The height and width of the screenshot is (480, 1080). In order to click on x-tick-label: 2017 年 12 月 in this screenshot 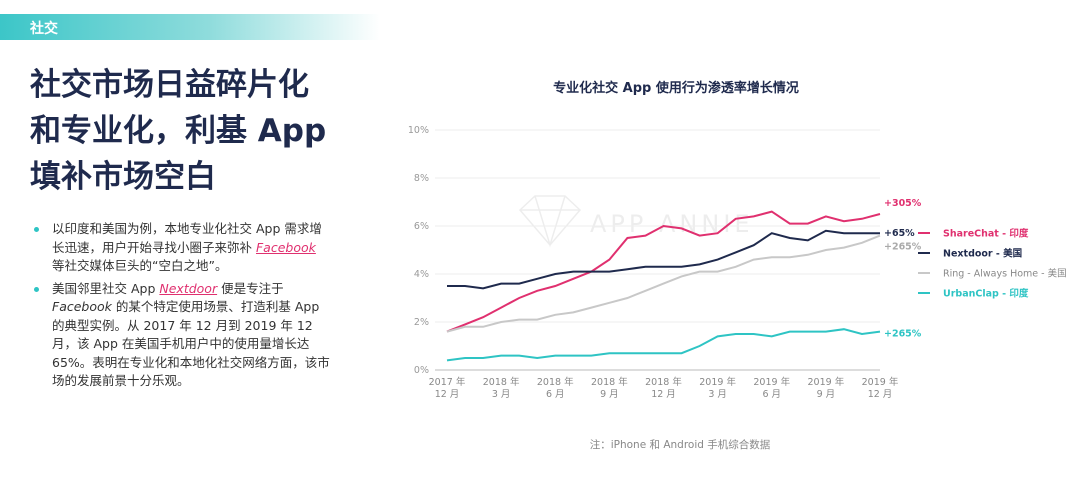, I will do `click(447, 388)`.